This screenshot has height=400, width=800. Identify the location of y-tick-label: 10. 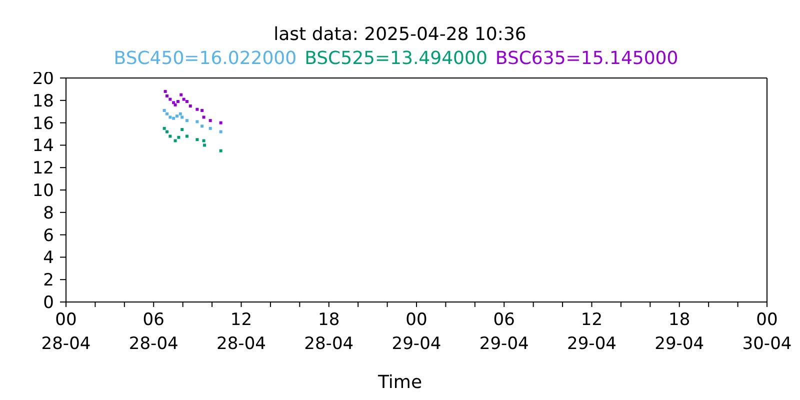
(43, 191).